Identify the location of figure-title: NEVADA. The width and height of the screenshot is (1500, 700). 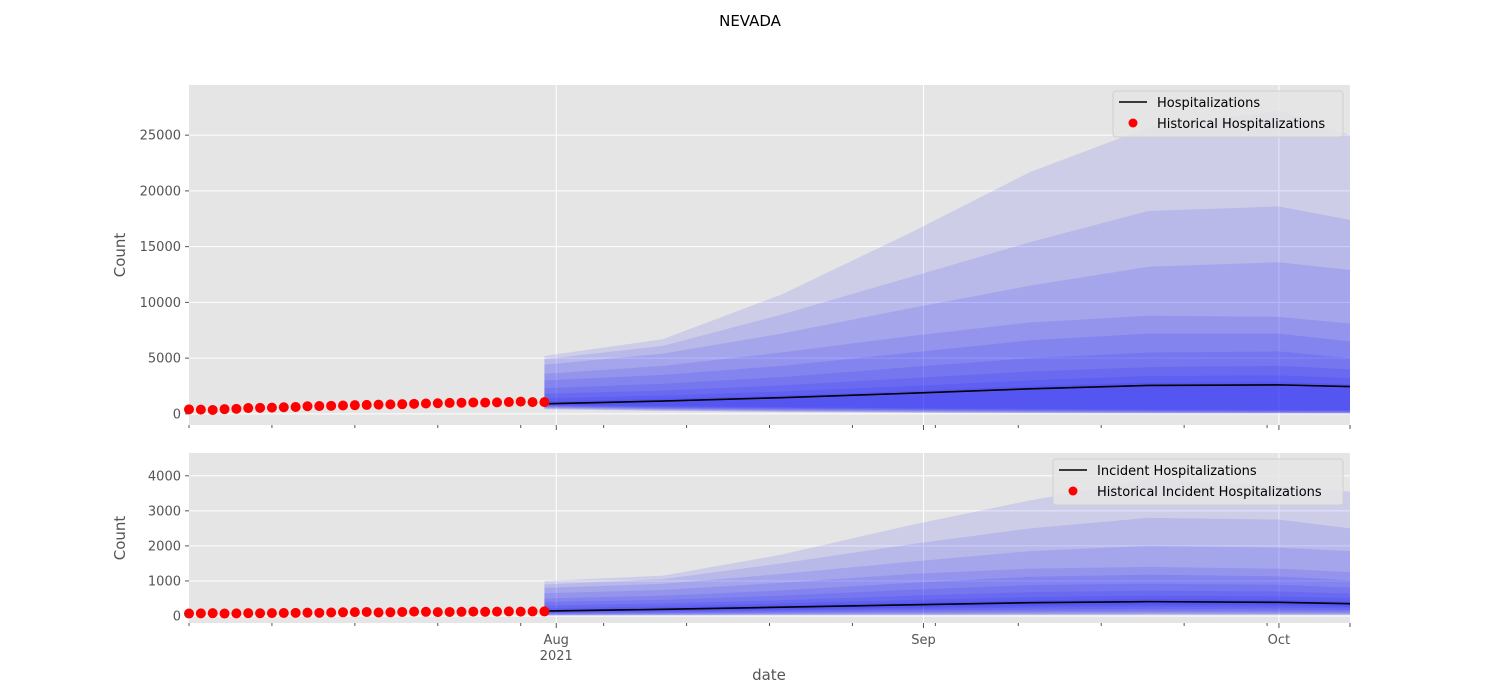
(750, 21).